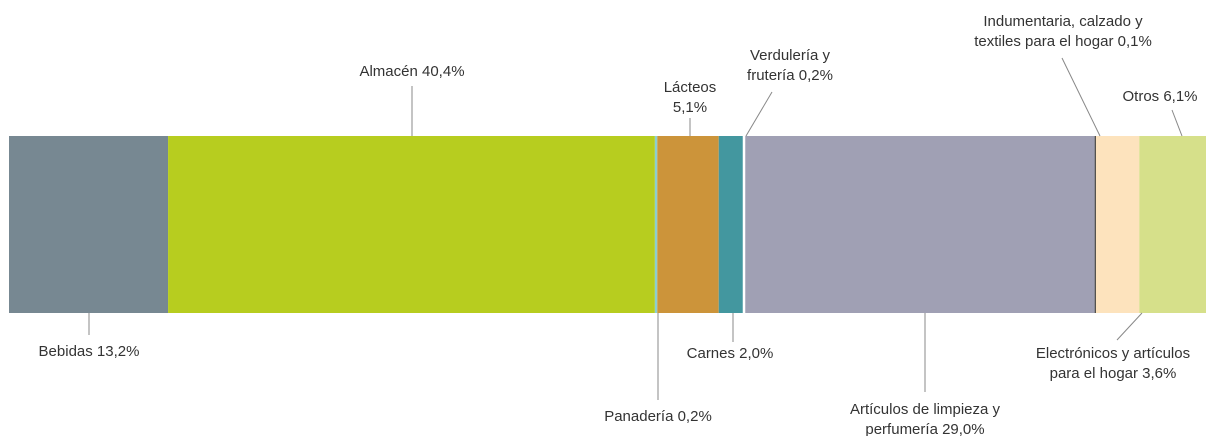 The image size is (1206, 436). Describe the element at coordinates (690, 107) in the screenshot. I see `segment-label: 5,1%` at that location.